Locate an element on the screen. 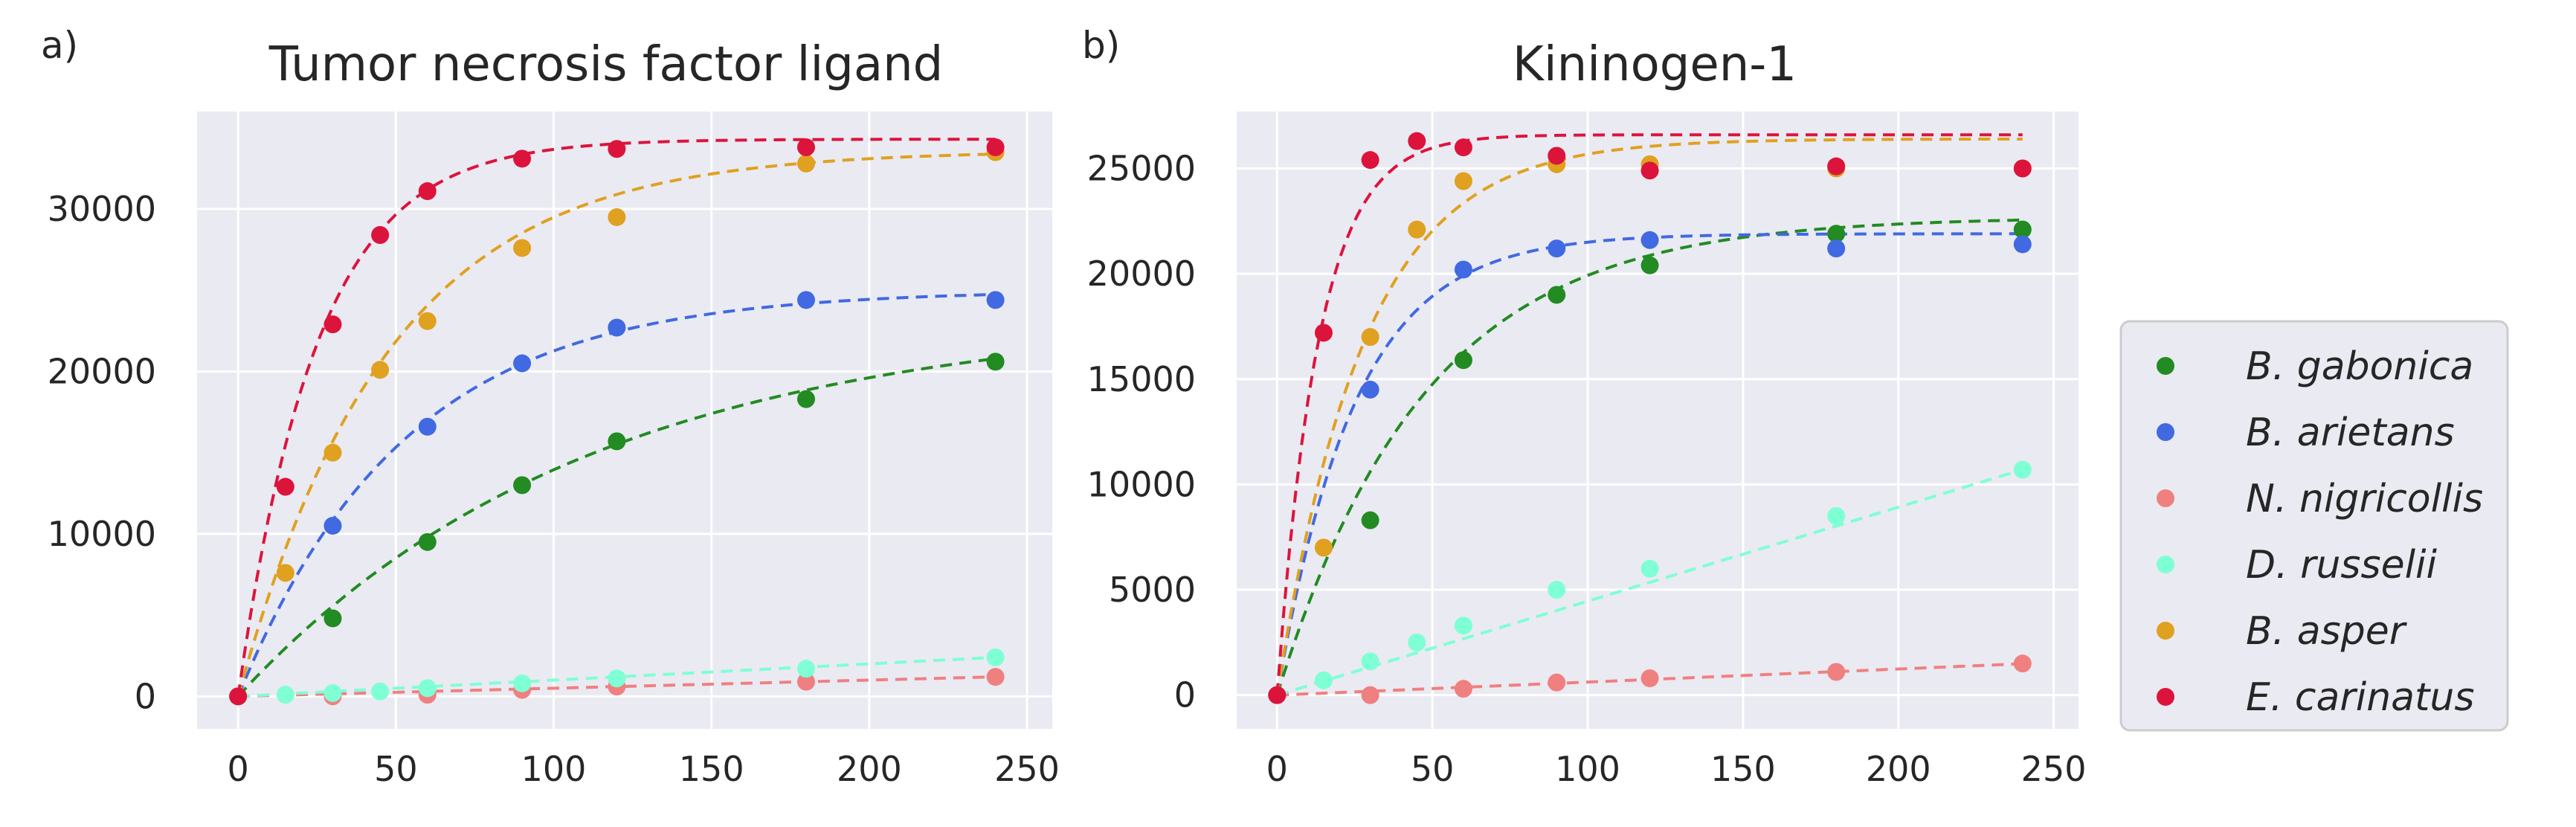 This screenshot has width=2576, height=827. legend-label-b-gabonica: B. gabonica is located at coordinates (2359, 366).